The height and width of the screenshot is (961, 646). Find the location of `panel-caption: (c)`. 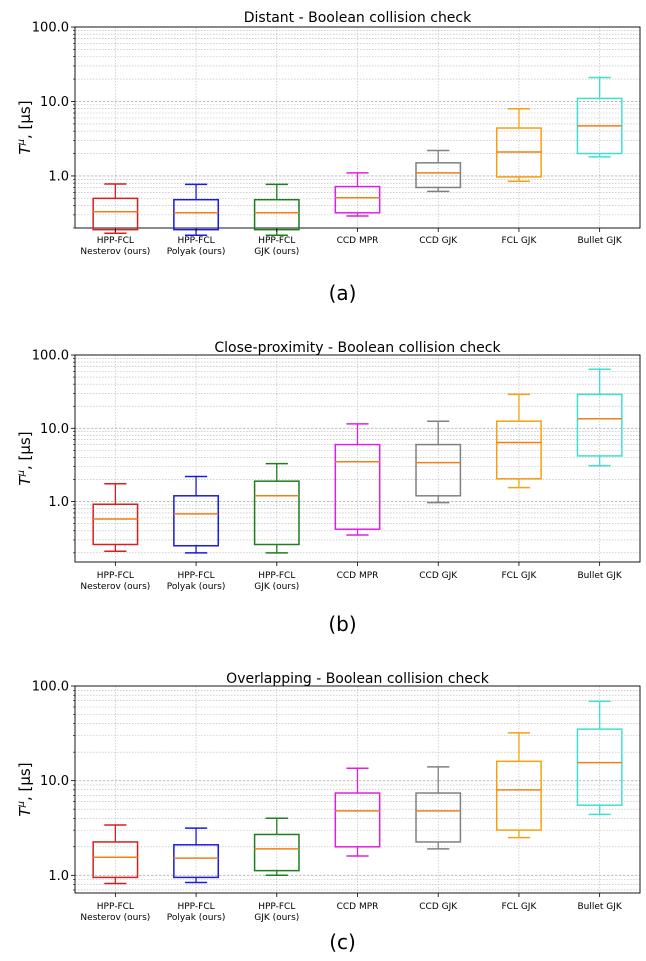

panel-caption: (c) is located at coordinates (342, 942).